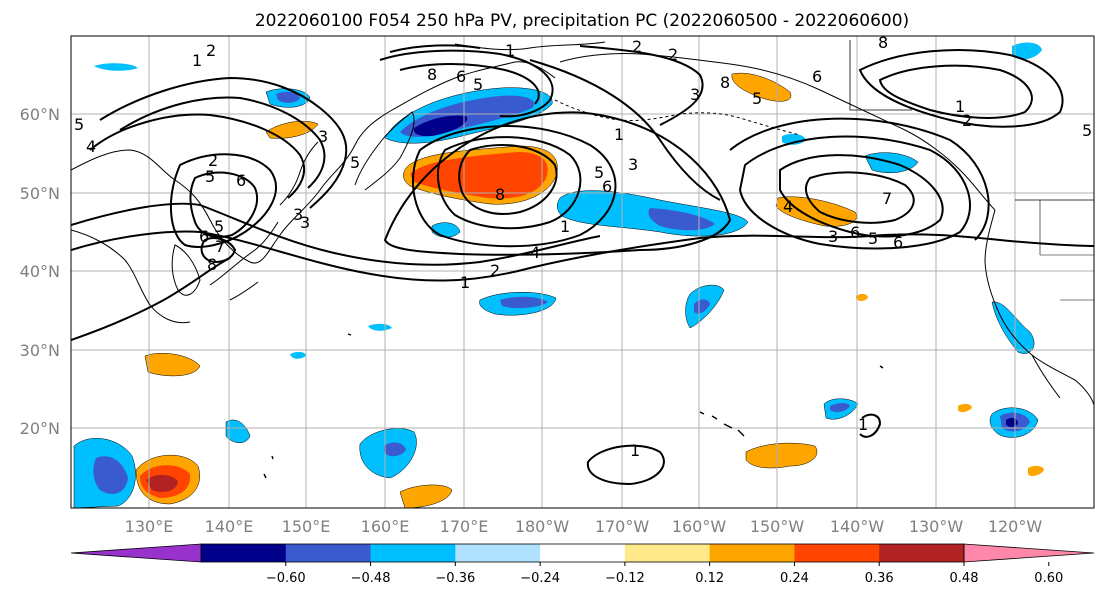 This screenshot has height=601, width=1105. I want to click on lon-label: 170°E, so click(464, 526).